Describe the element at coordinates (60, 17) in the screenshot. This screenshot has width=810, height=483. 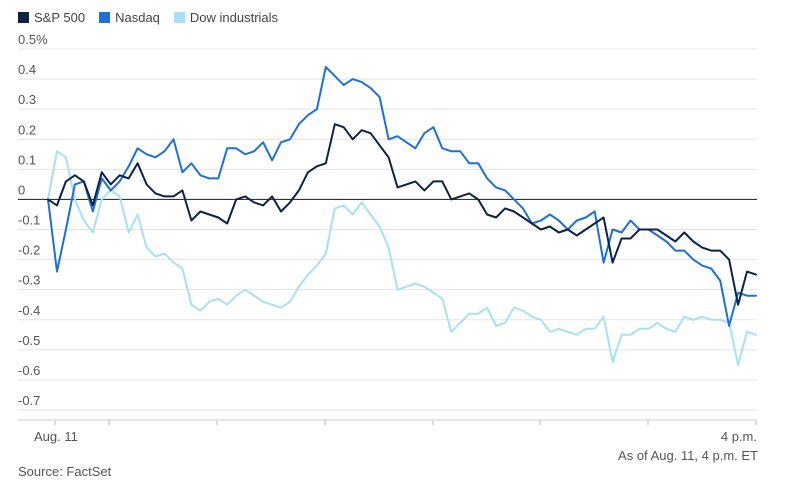
I see `legend-label: S&P 500` at that location.